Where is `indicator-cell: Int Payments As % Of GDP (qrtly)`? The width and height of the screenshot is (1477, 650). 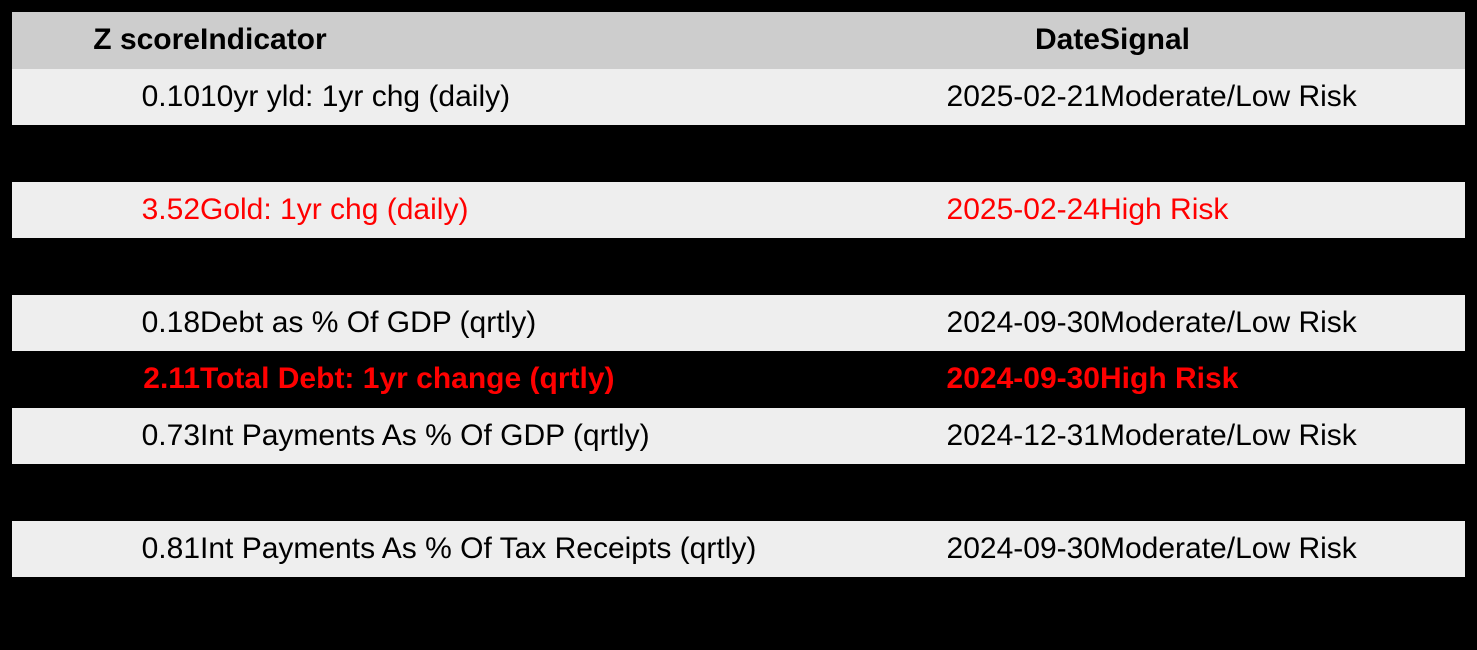 indicator-cell: Int Payments As % Of GDP (qrtly) is located at coordinates (545, 435).